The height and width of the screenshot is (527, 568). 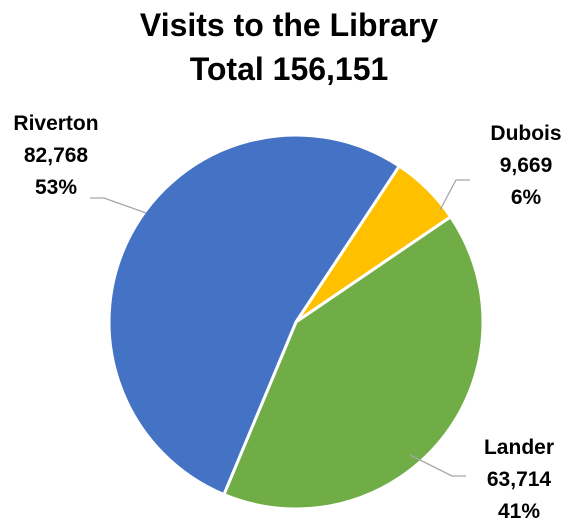 I want to click on slice-value-label: 82,768, so click(x=56, y=155).